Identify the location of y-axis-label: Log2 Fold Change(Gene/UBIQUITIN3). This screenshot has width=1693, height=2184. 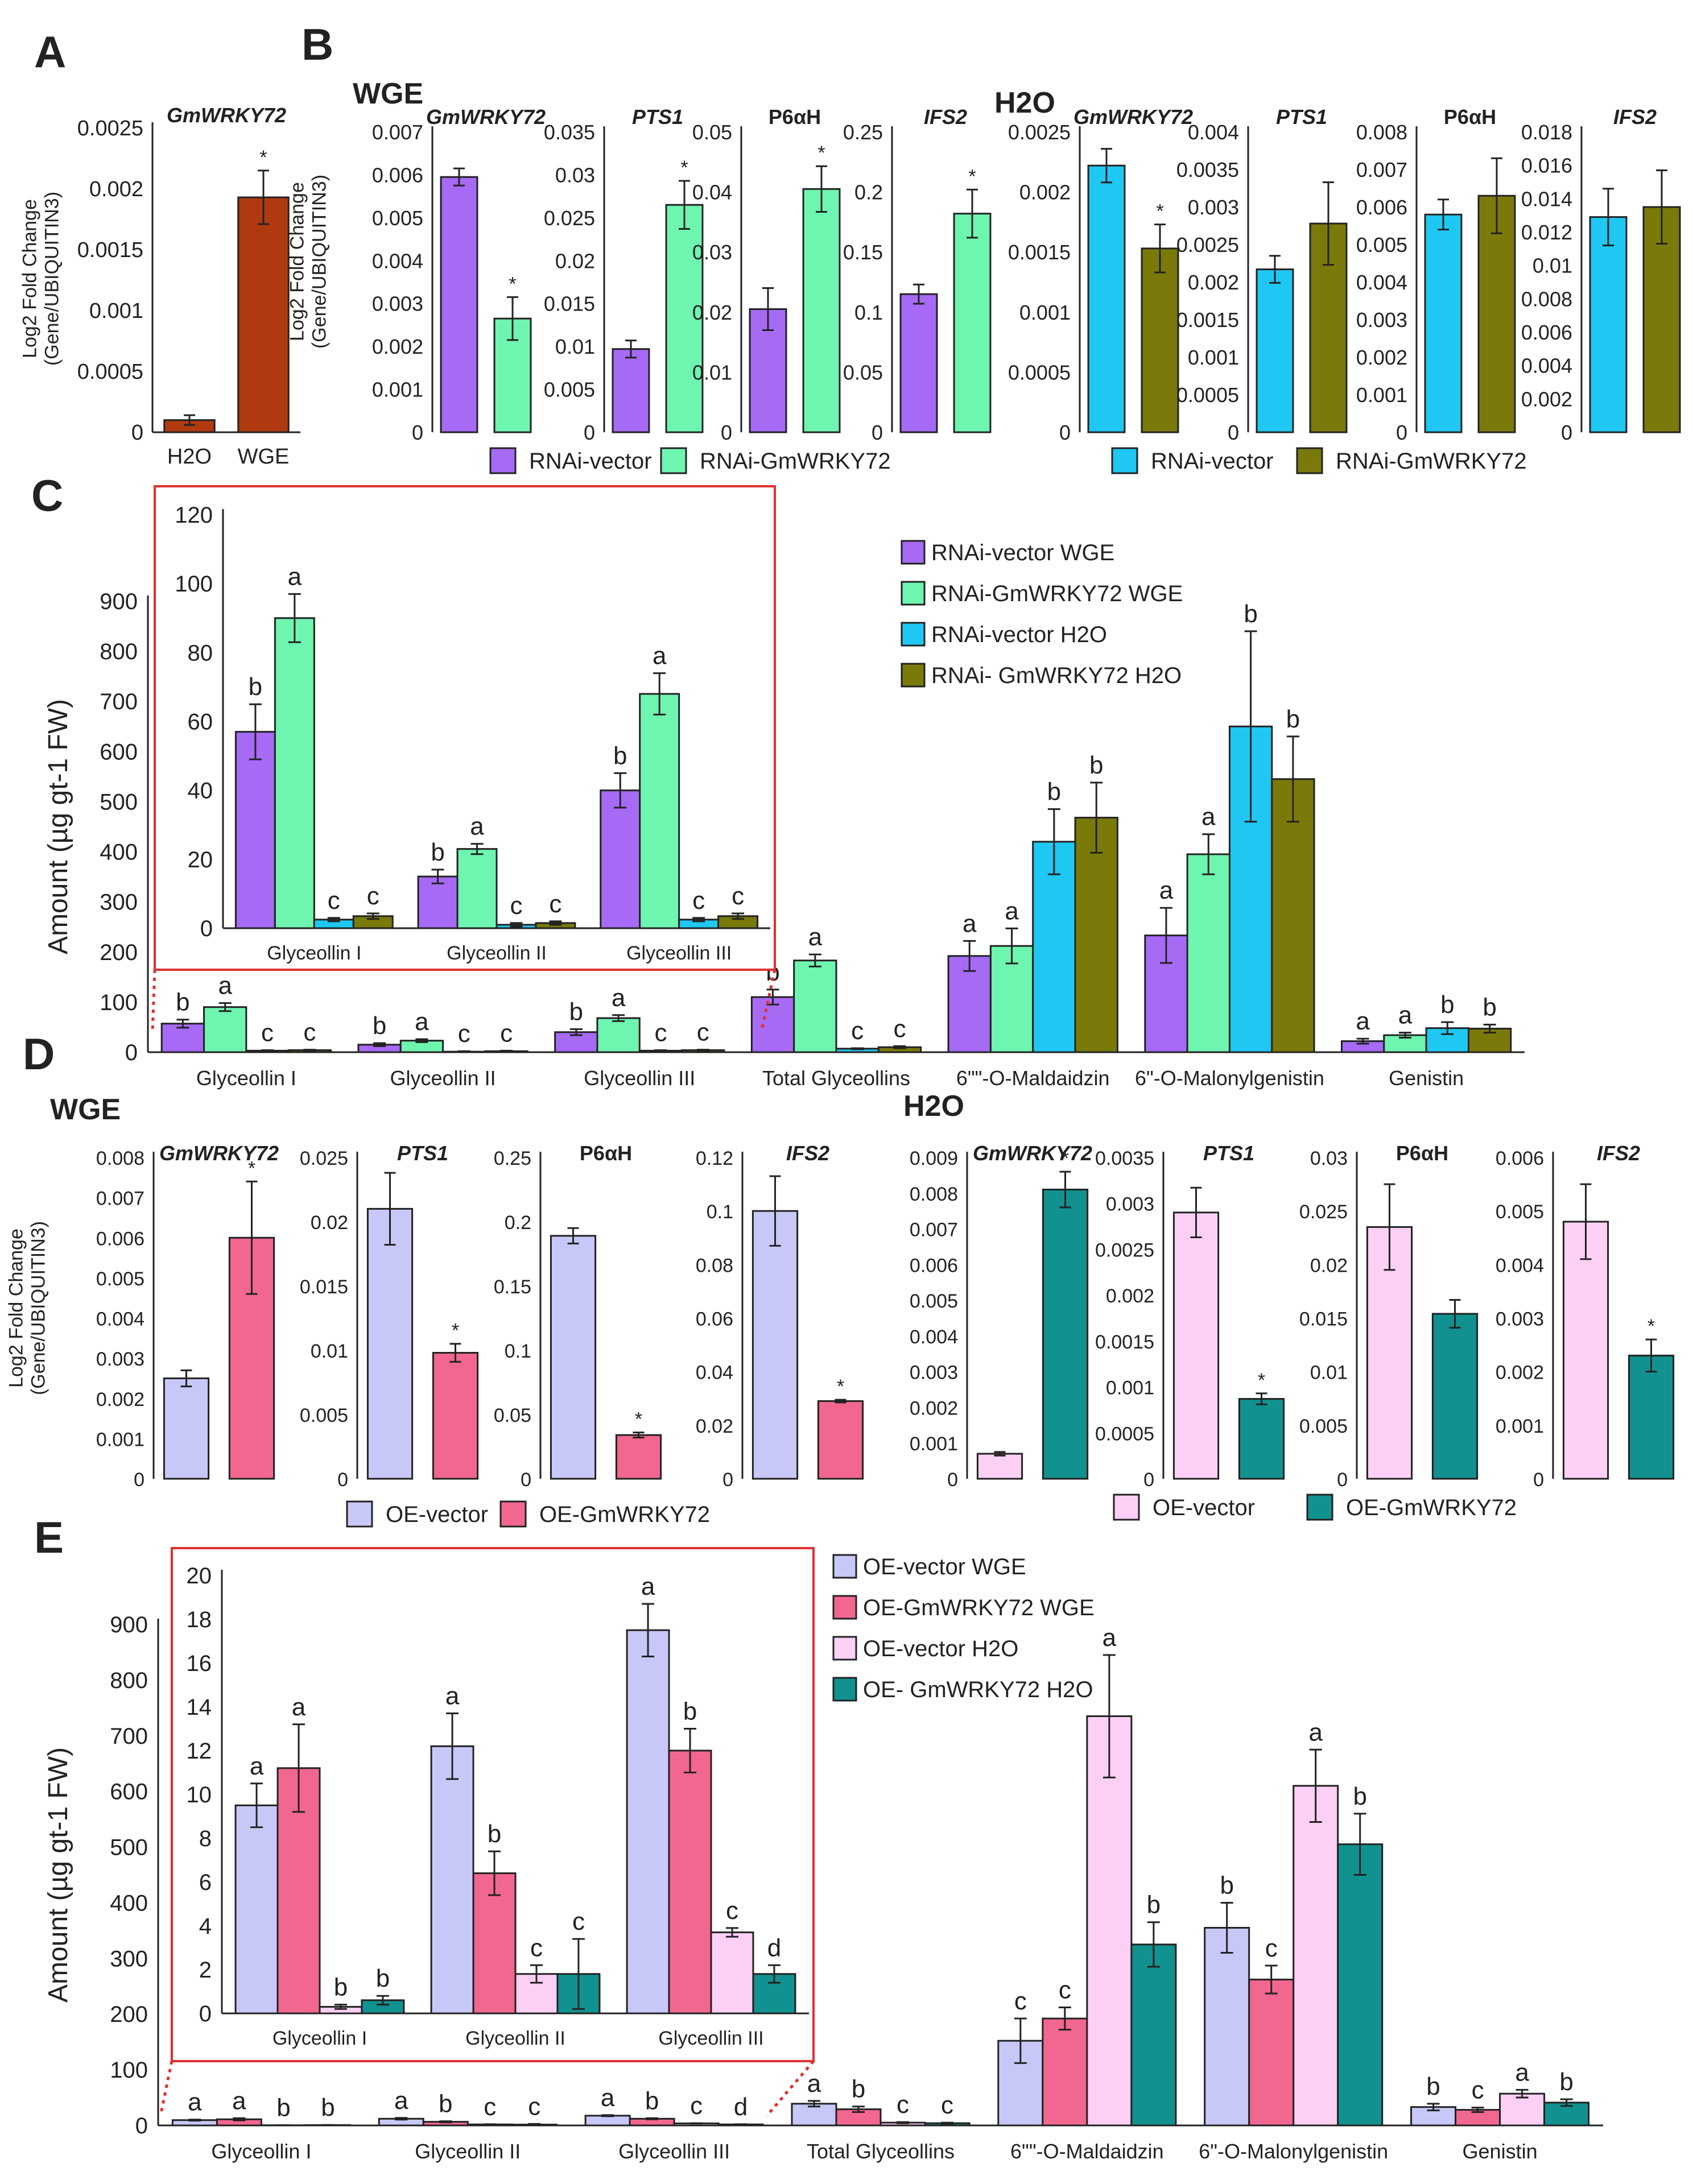
(308, 262).